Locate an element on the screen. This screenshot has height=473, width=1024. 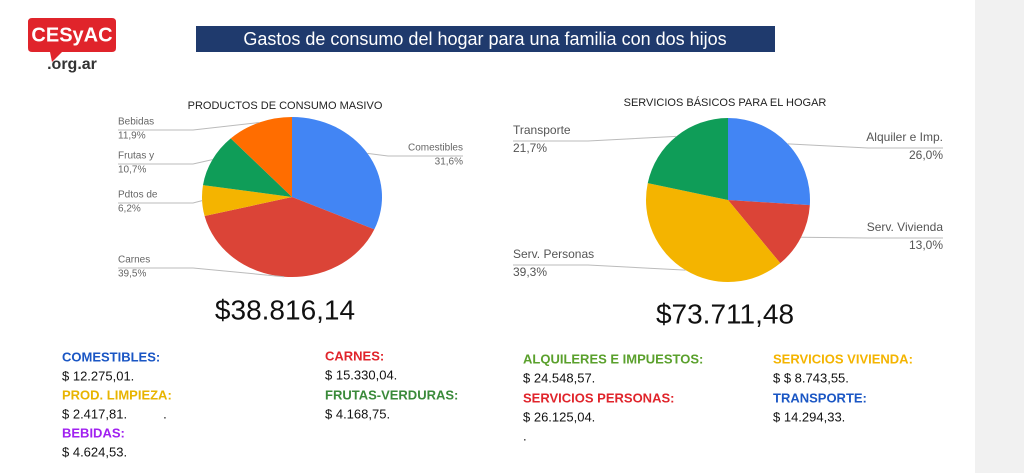
slice-label: Frutas y is located at coordinates (136, 156).